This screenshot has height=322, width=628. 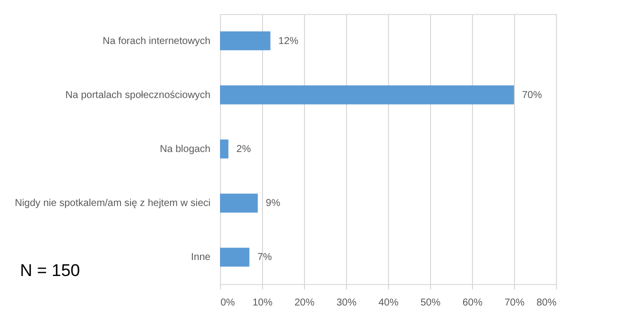 I want to click on x-tick-label: 40%, so click(x=388, y=303).